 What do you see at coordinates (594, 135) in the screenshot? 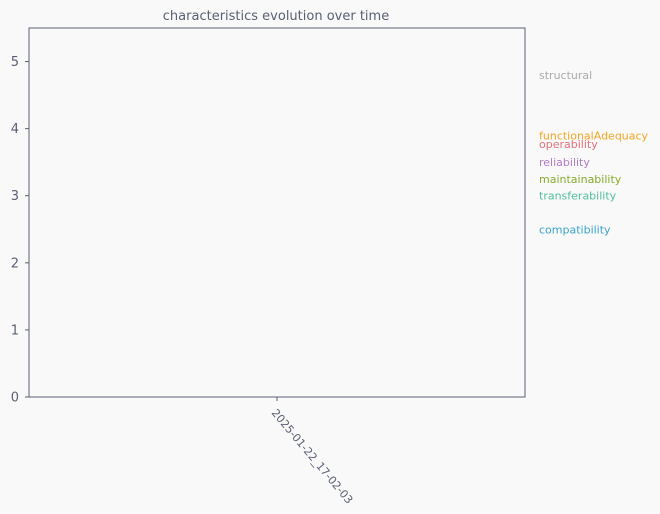
I see `series-label: functionalAdequacy` at bounding box center [594, 135].